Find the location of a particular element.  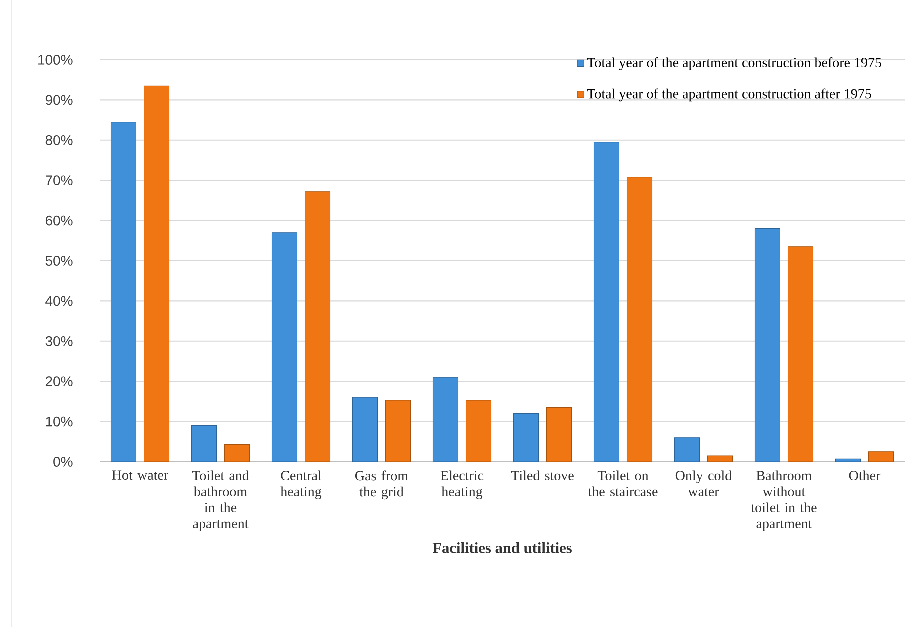

y-tick-label: 100% is located at coordinates (55, 60).